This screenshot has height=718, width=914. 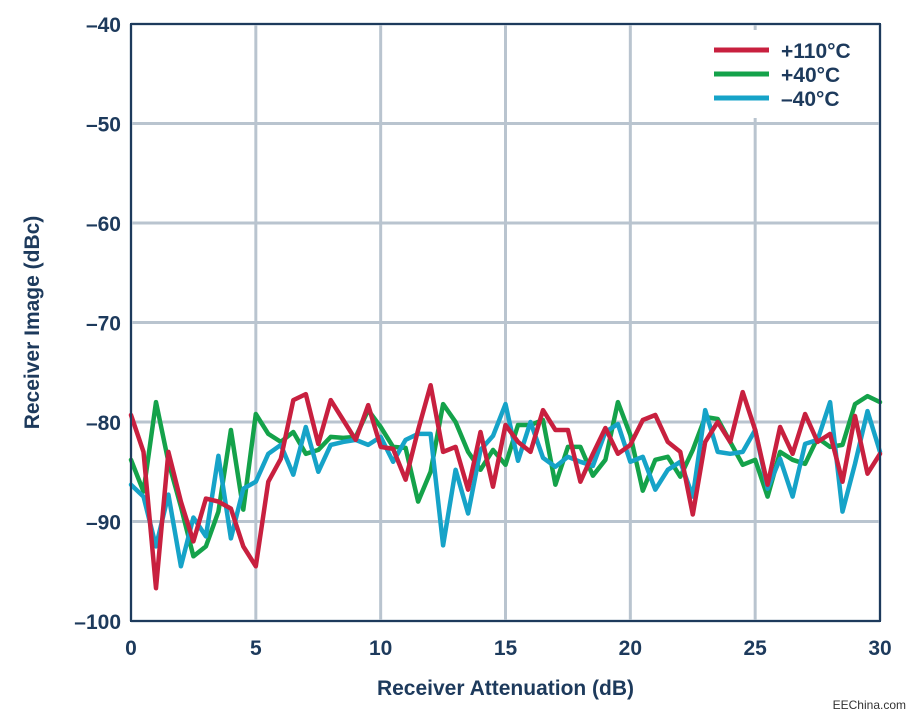 I want to click on x-axis-ticks: 0 5 10 15 20 25 30, so click(x=508, y=648).